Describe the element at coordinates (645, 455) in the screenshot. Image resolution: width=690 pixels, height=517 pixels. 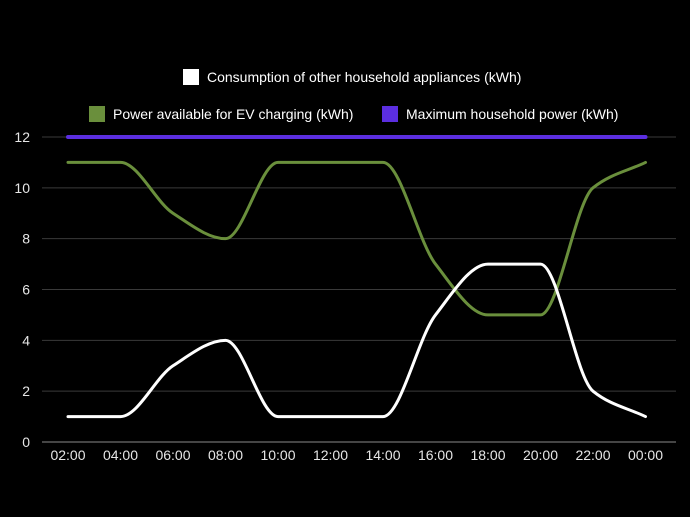
I see `x-tick-label: 00:00` at that location.